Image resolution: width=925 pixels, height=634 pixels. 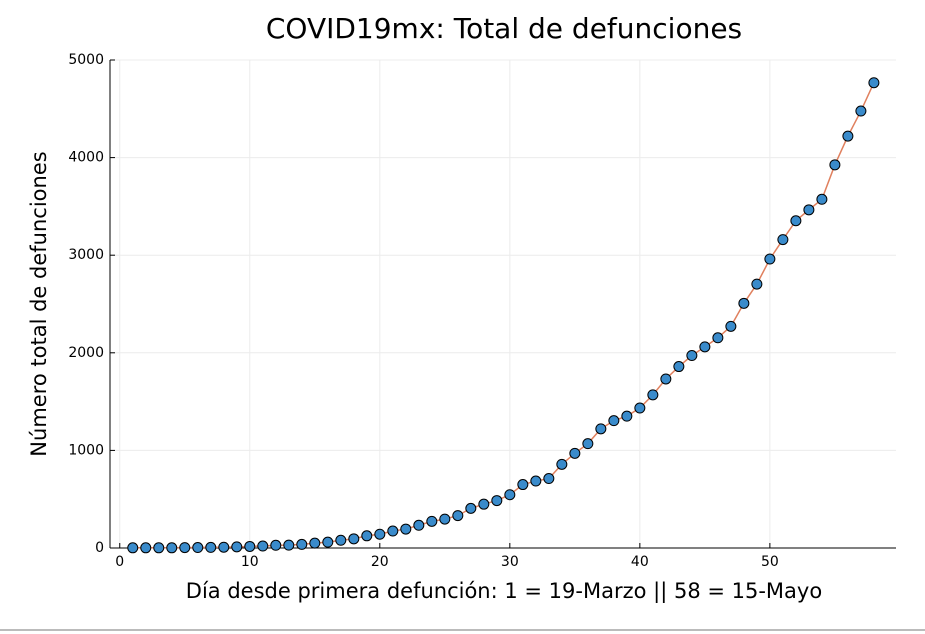 What do you see at coordinates (86, 353) in the screenshot?
I see `y-tick-label: 2000` at bounding box center [86, 353].